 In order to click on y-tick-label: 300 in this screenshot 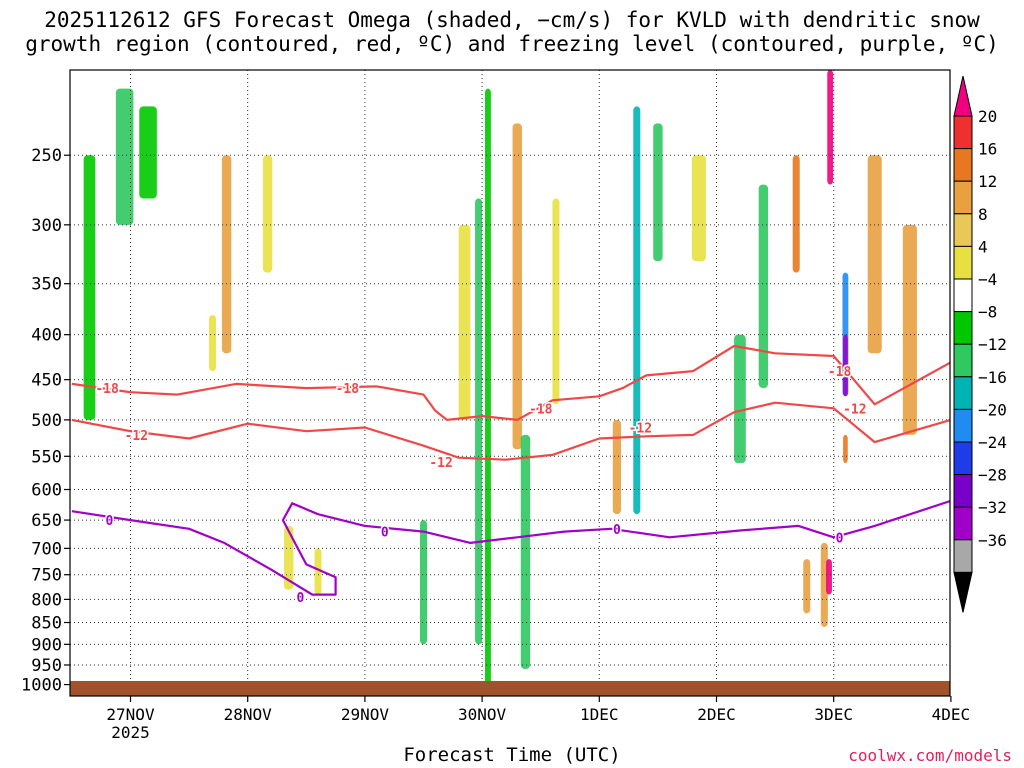, I will do `click(46, 226)`.